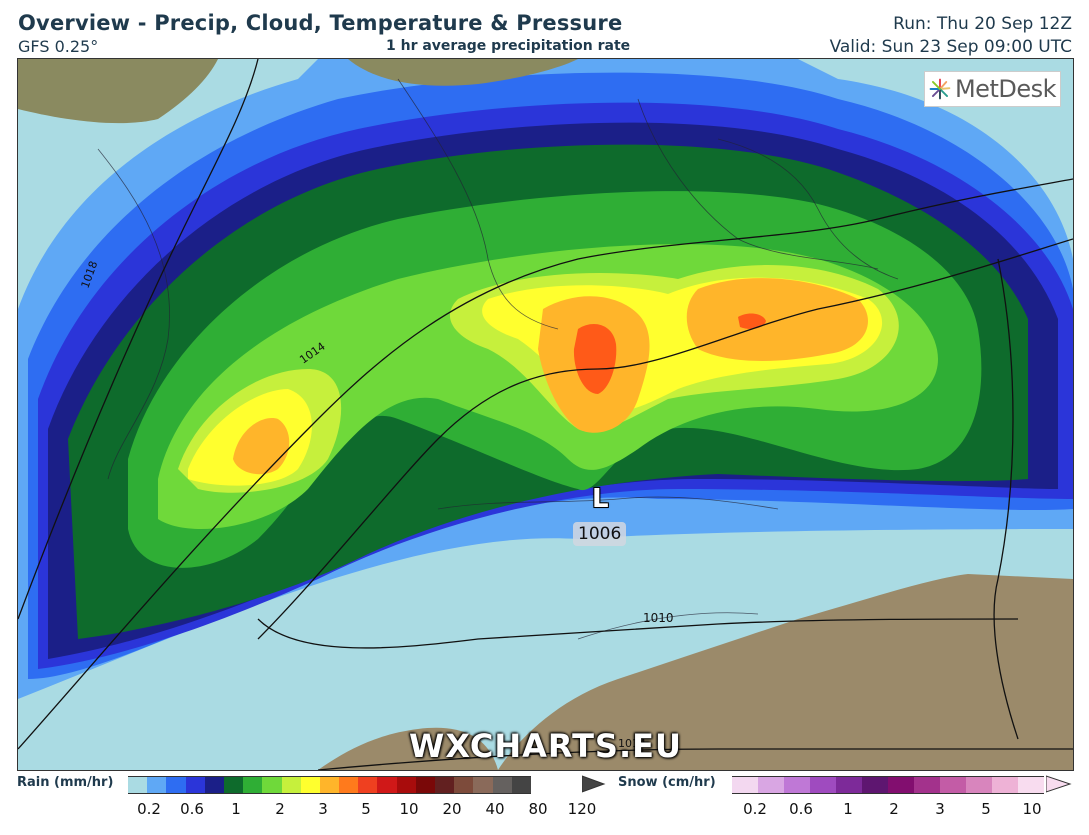 The height and width of the screenshot is (835, 1089). Describe the element at coordinates (149, 809) in the screenshot. I see `rain-tick-label: 0.2` at that location.